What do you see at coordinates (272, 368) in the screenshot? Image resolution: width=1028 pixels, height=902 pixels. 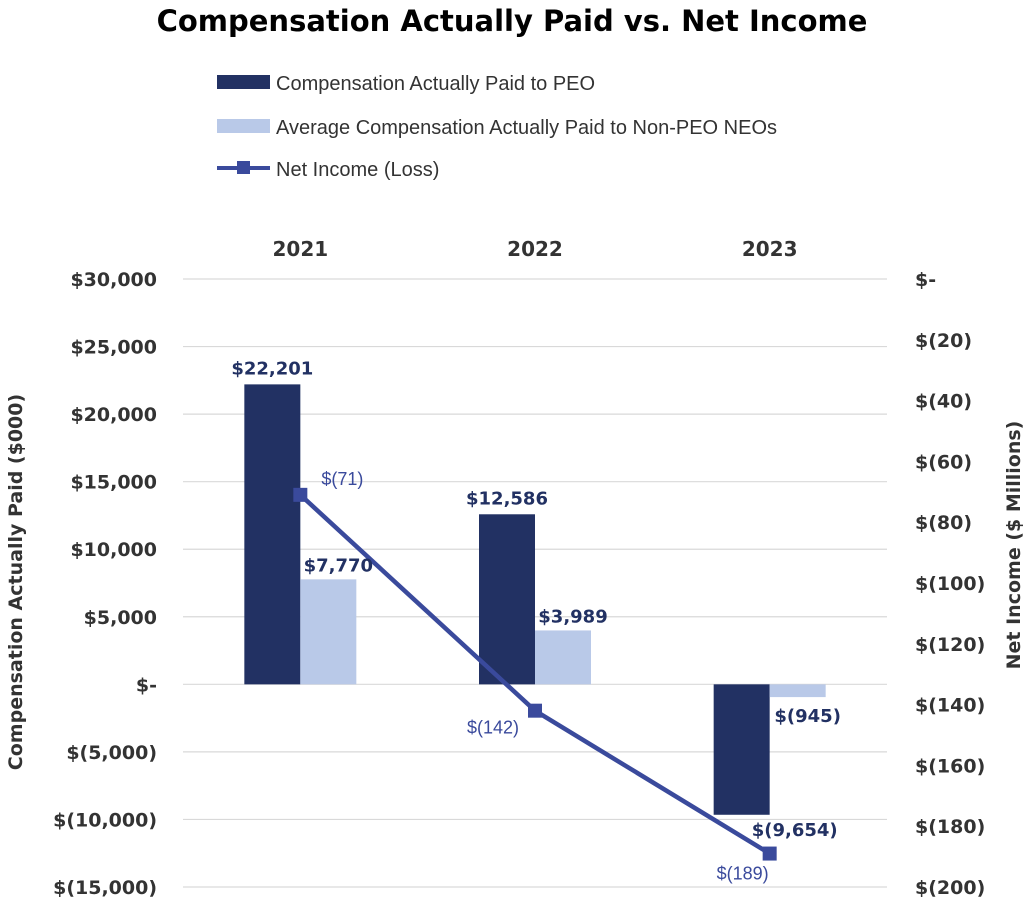 I see `data-label-peo: $22,201` at bounding box center [272, 368].